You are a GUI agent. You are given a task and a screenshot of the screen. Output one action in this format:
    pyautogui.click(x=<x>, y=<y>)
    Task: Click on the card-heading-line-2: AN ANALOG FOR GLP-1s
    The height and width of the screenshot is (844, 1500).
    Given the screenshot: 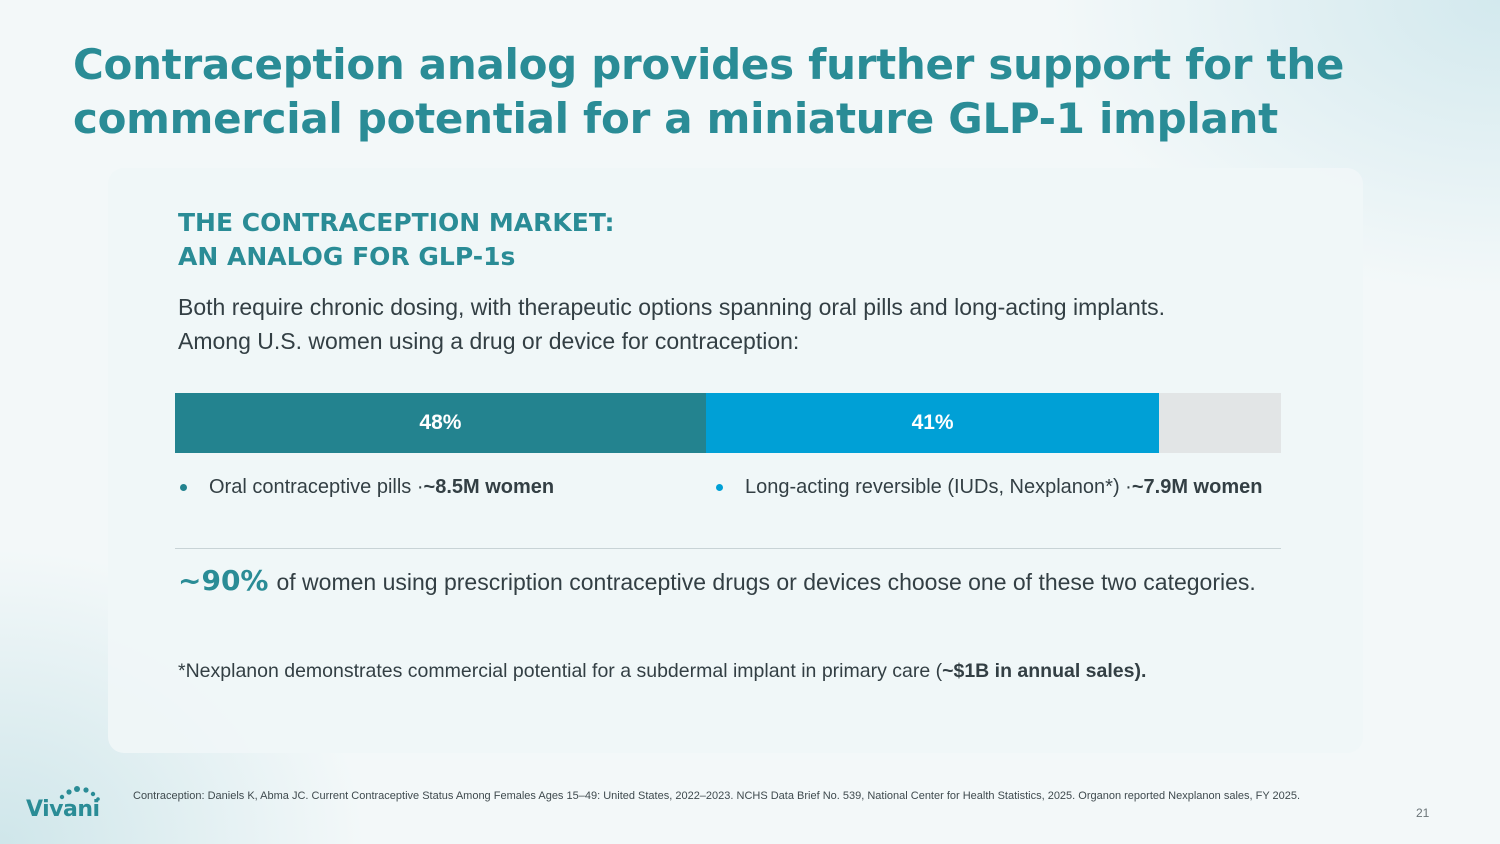 What is the action you would take?
    pyautogui.click(x=347, y=256)
    